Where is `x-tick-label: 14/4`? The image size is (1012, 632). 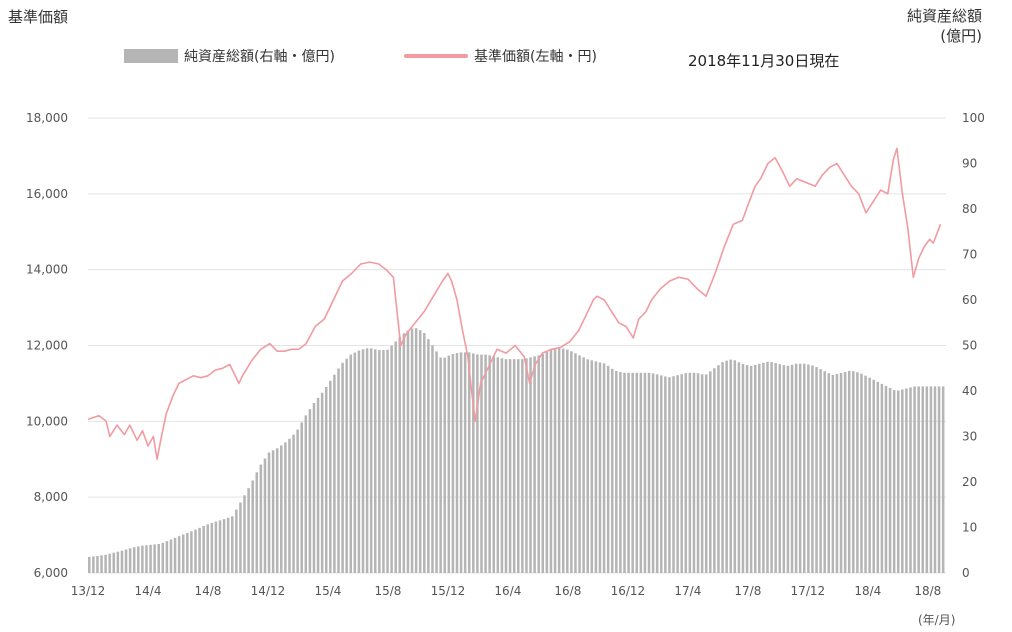
x-tick-label: 14/4 is located at coordinates (148, 591).